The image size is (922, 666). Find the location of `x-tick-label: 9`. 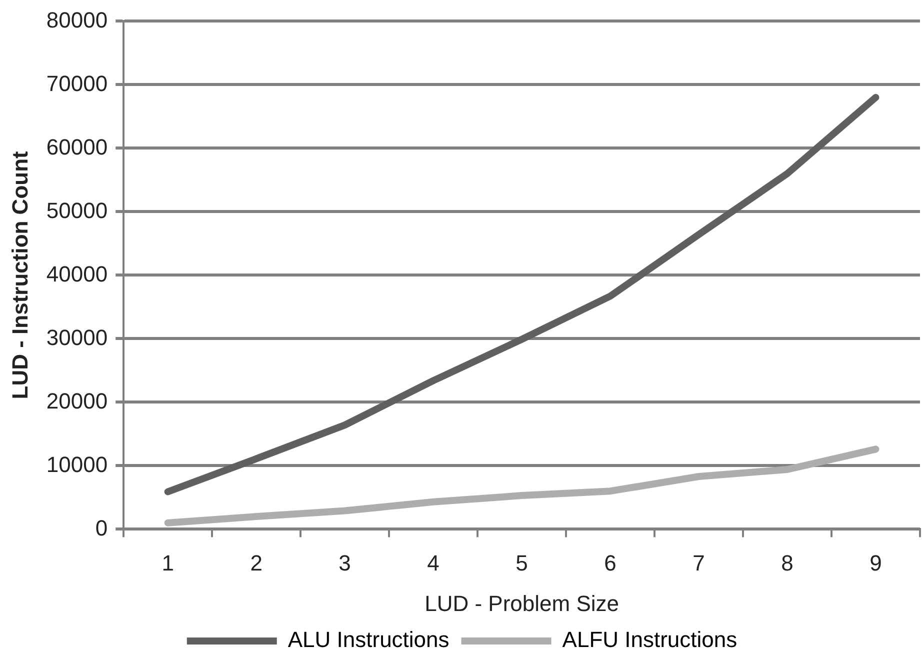

x-tick-label: 9 is located at coordinates (876, 563).